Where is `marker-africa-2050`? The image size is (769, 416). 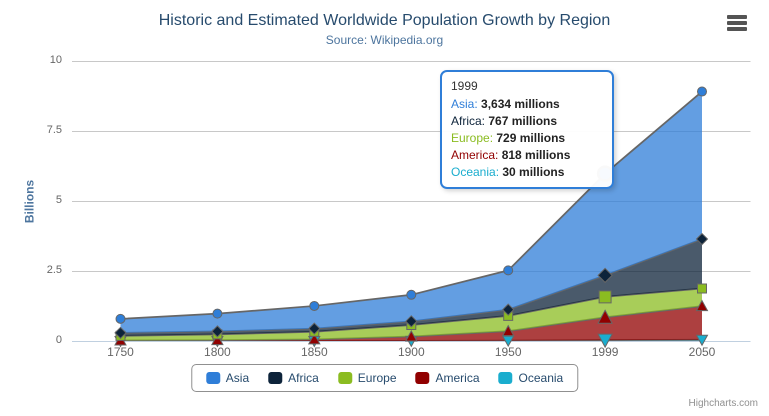
marker-africa-2050 is located at coordinates (702, 239).